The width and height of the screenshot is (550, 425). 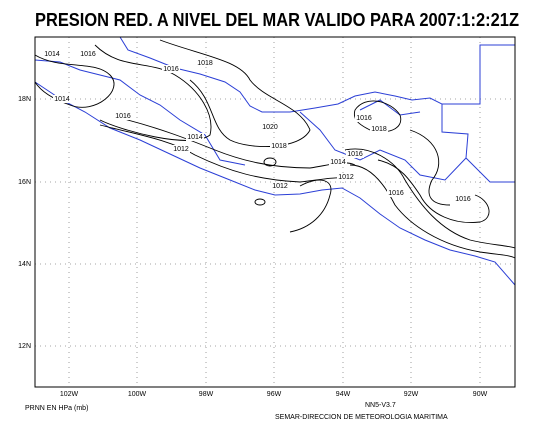 What do you see at coordinates (137, 394) in the screenshot?
I see `longitude-label: 100W` at bounding box center [137, 394].